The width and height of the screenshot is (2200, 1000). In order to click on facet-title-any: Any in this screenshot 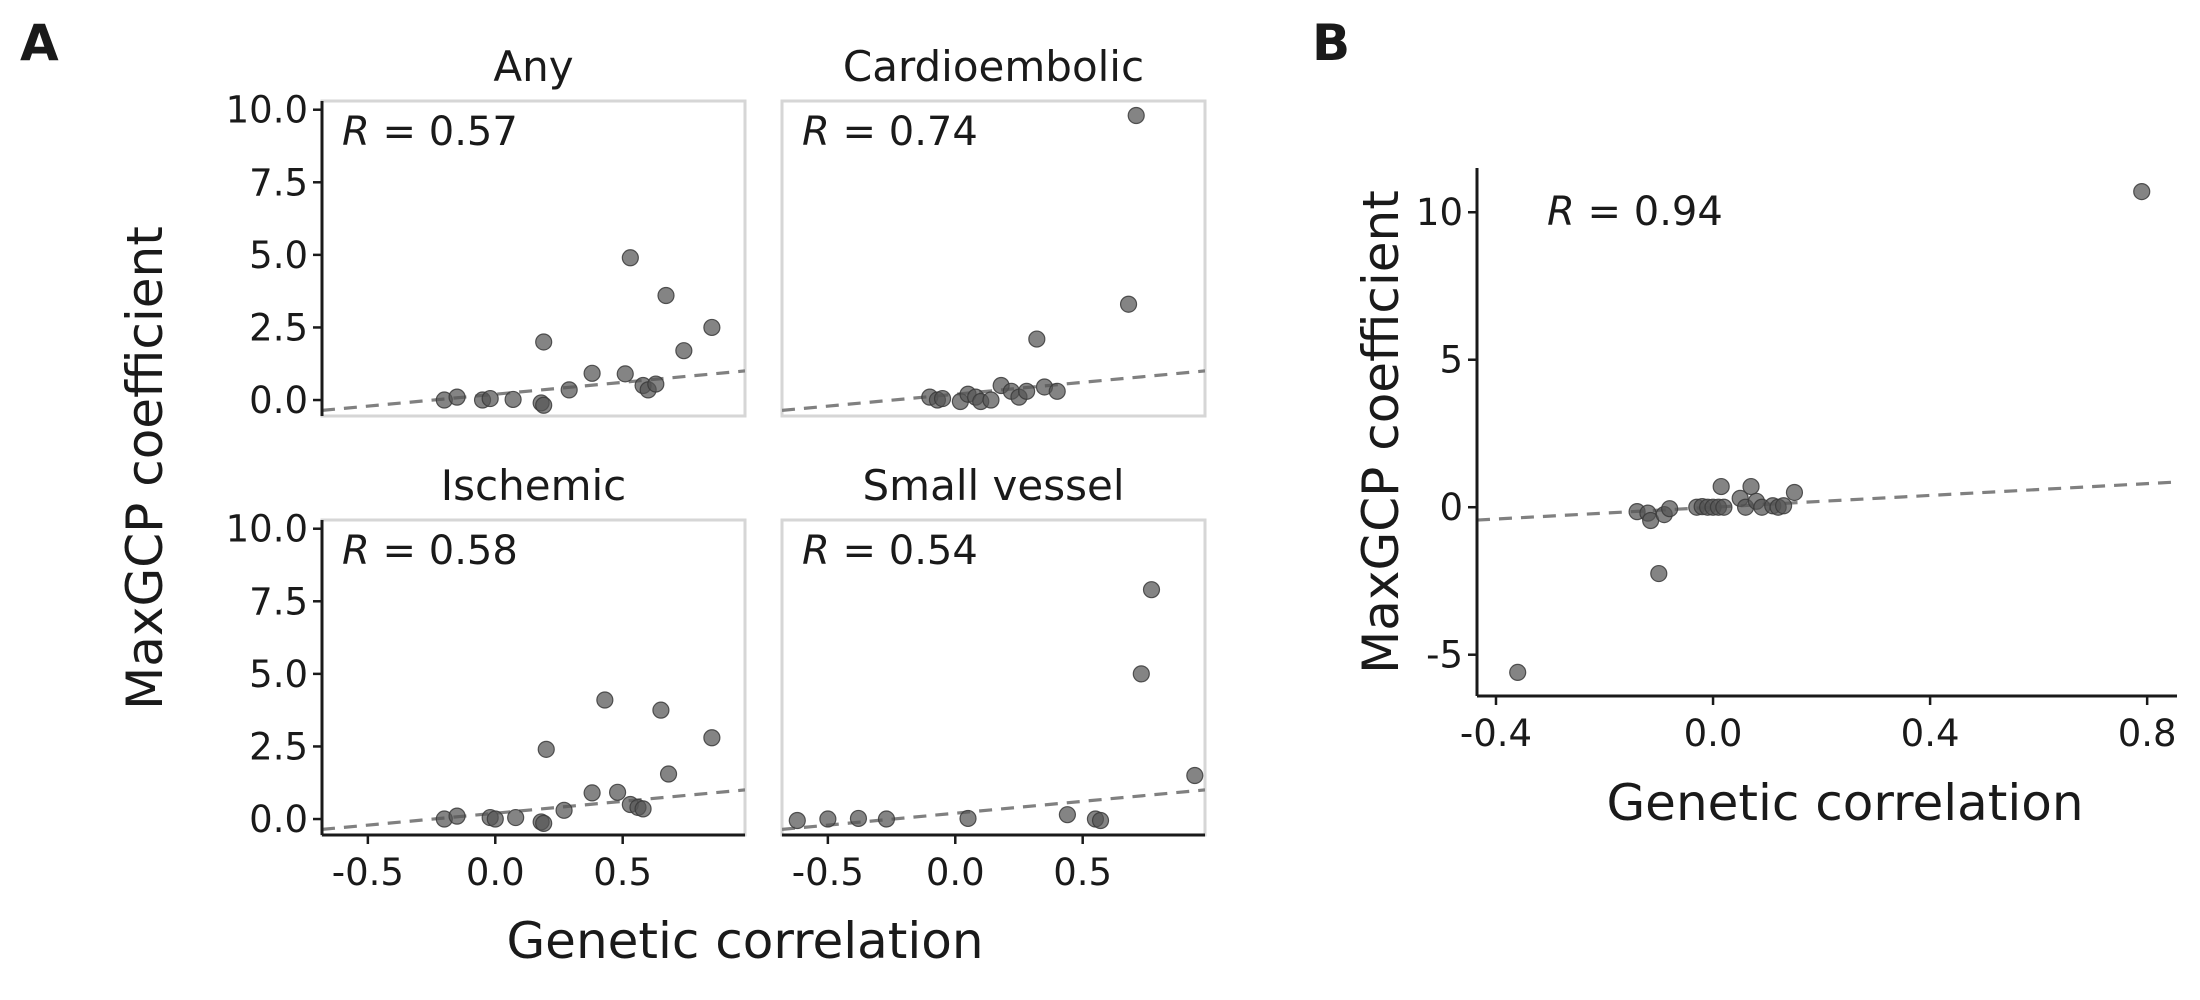, I will do `click(533, 66)`.